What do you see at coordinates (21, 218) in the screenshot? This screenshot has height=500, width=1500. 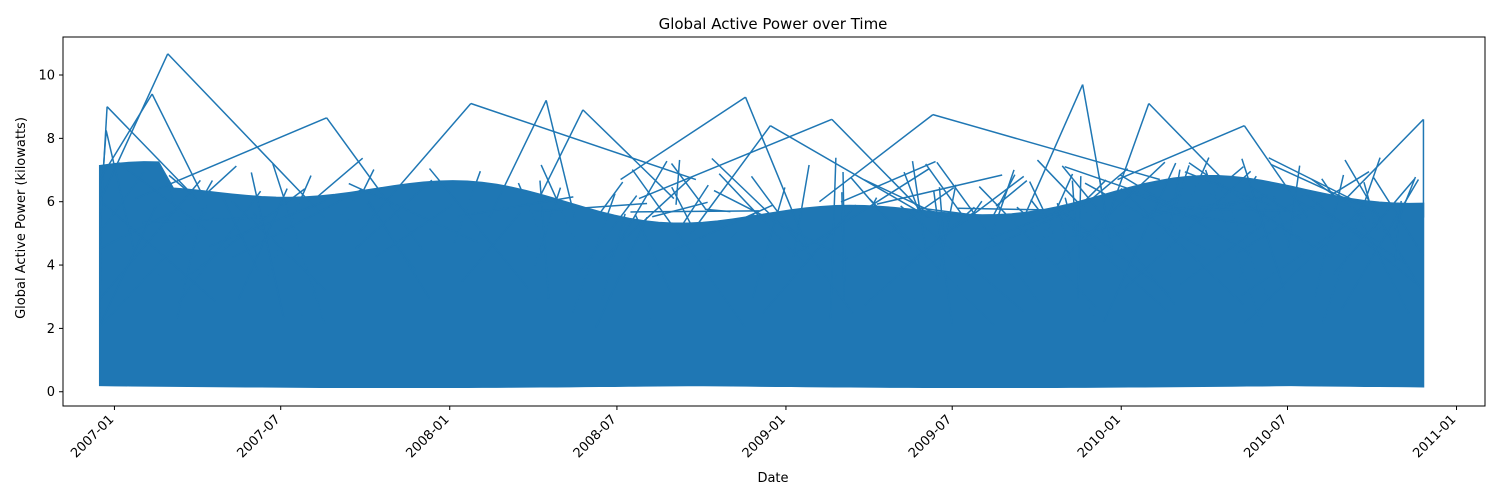 I see `y-axis-label: Global Active Power (kilowatts)` at bounding box center [21, 218].